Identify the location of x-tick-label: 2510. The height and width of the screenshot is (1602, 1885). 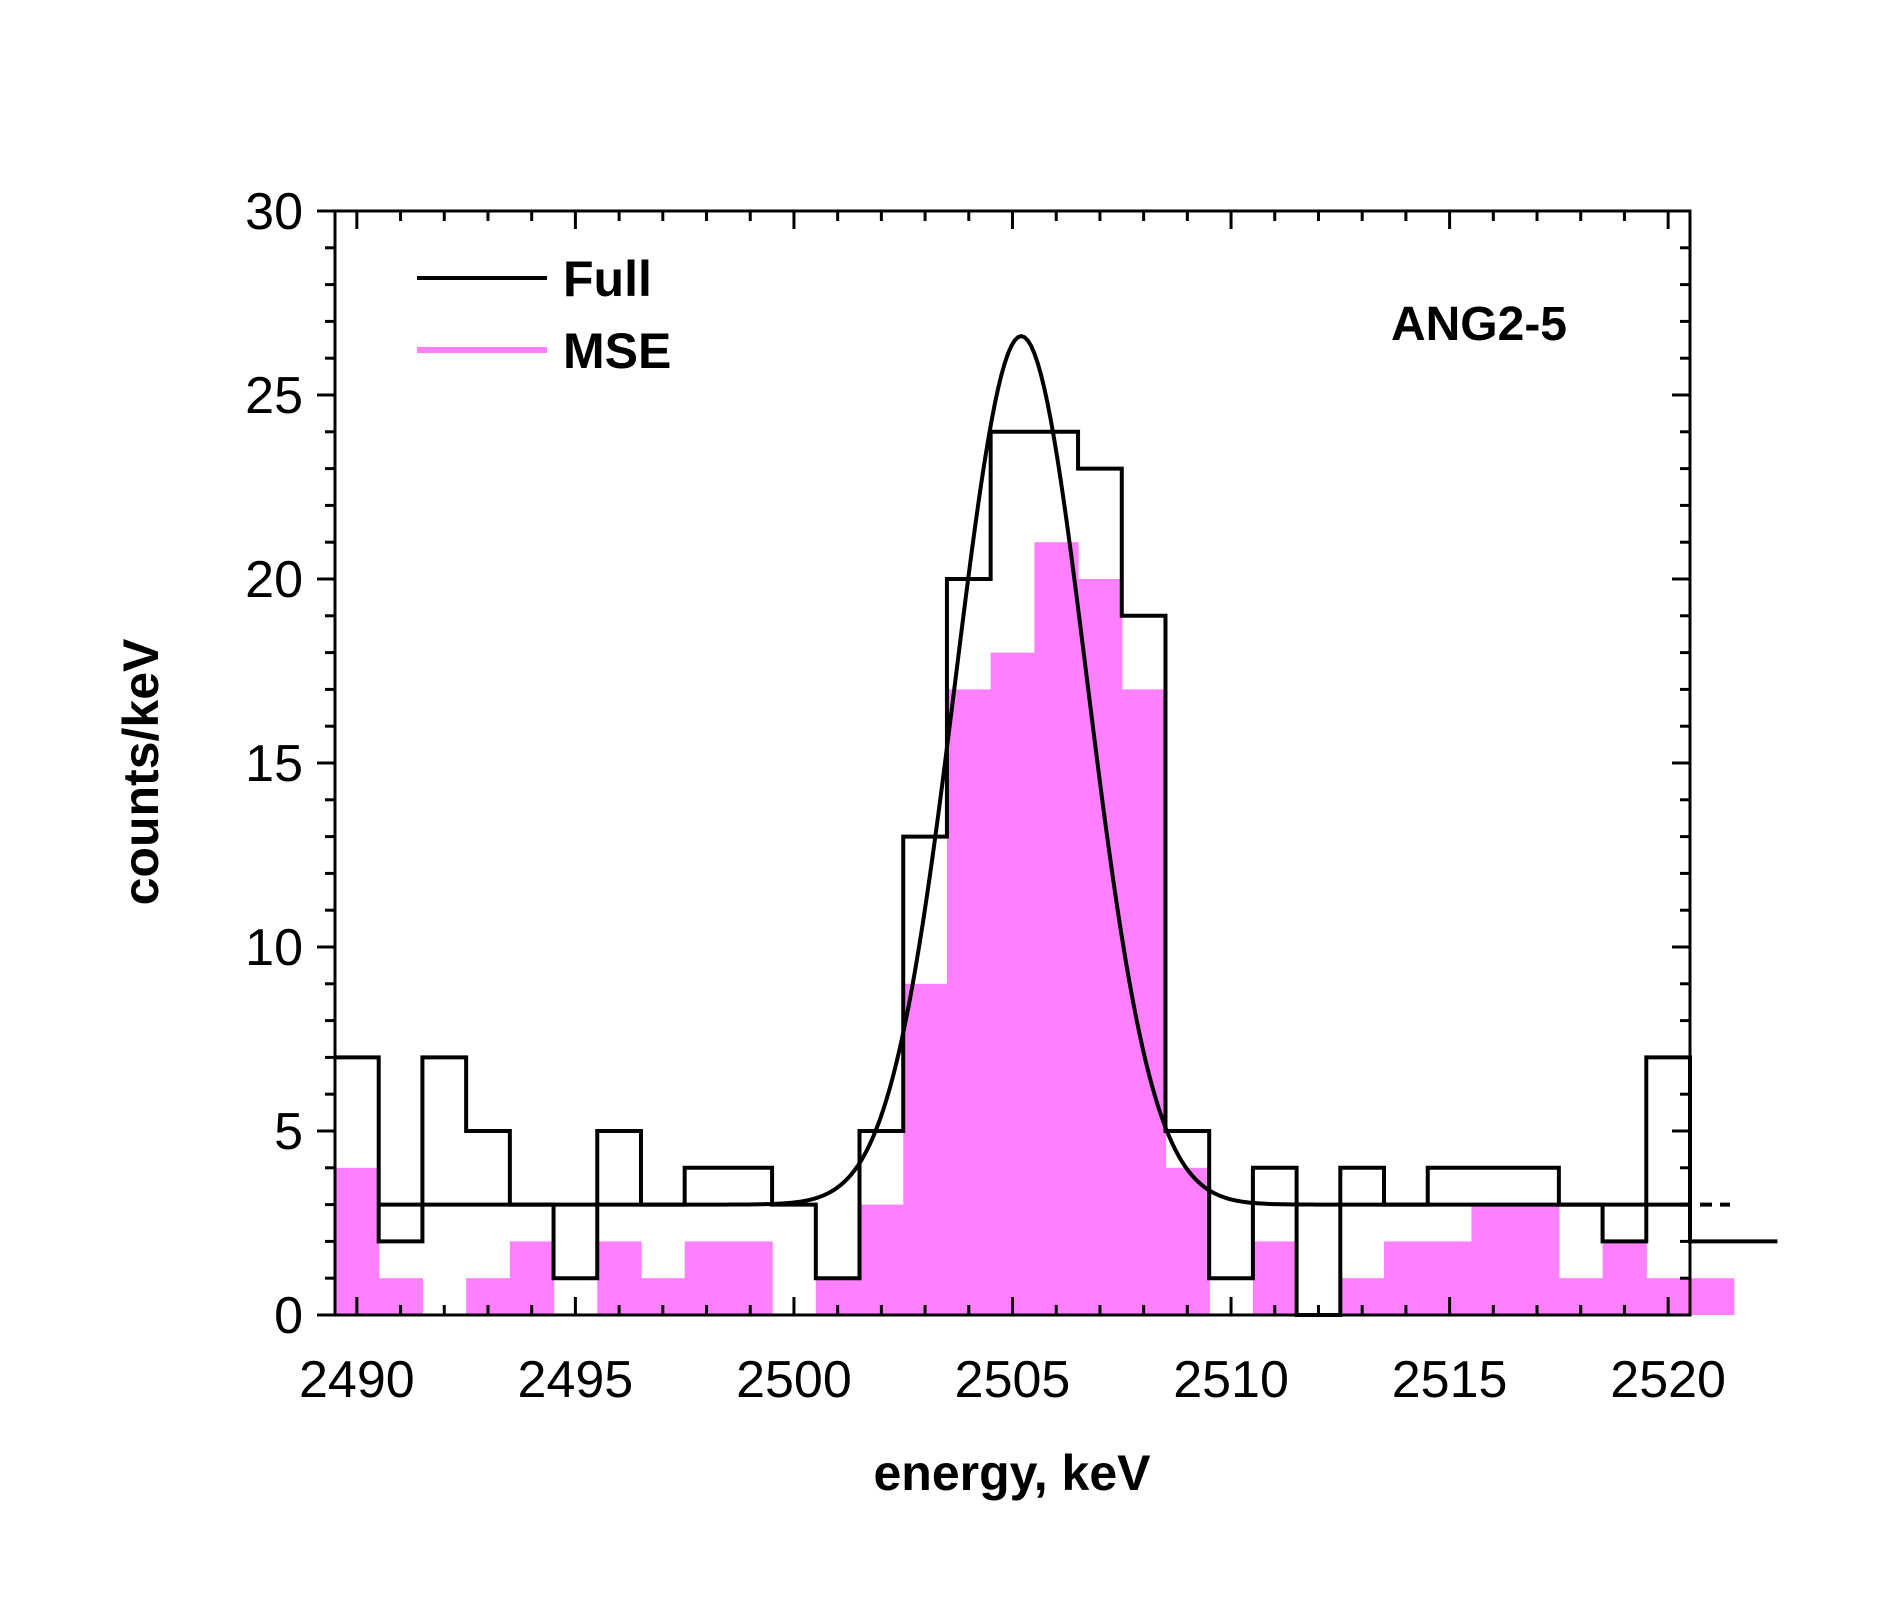
(1231, 1380).